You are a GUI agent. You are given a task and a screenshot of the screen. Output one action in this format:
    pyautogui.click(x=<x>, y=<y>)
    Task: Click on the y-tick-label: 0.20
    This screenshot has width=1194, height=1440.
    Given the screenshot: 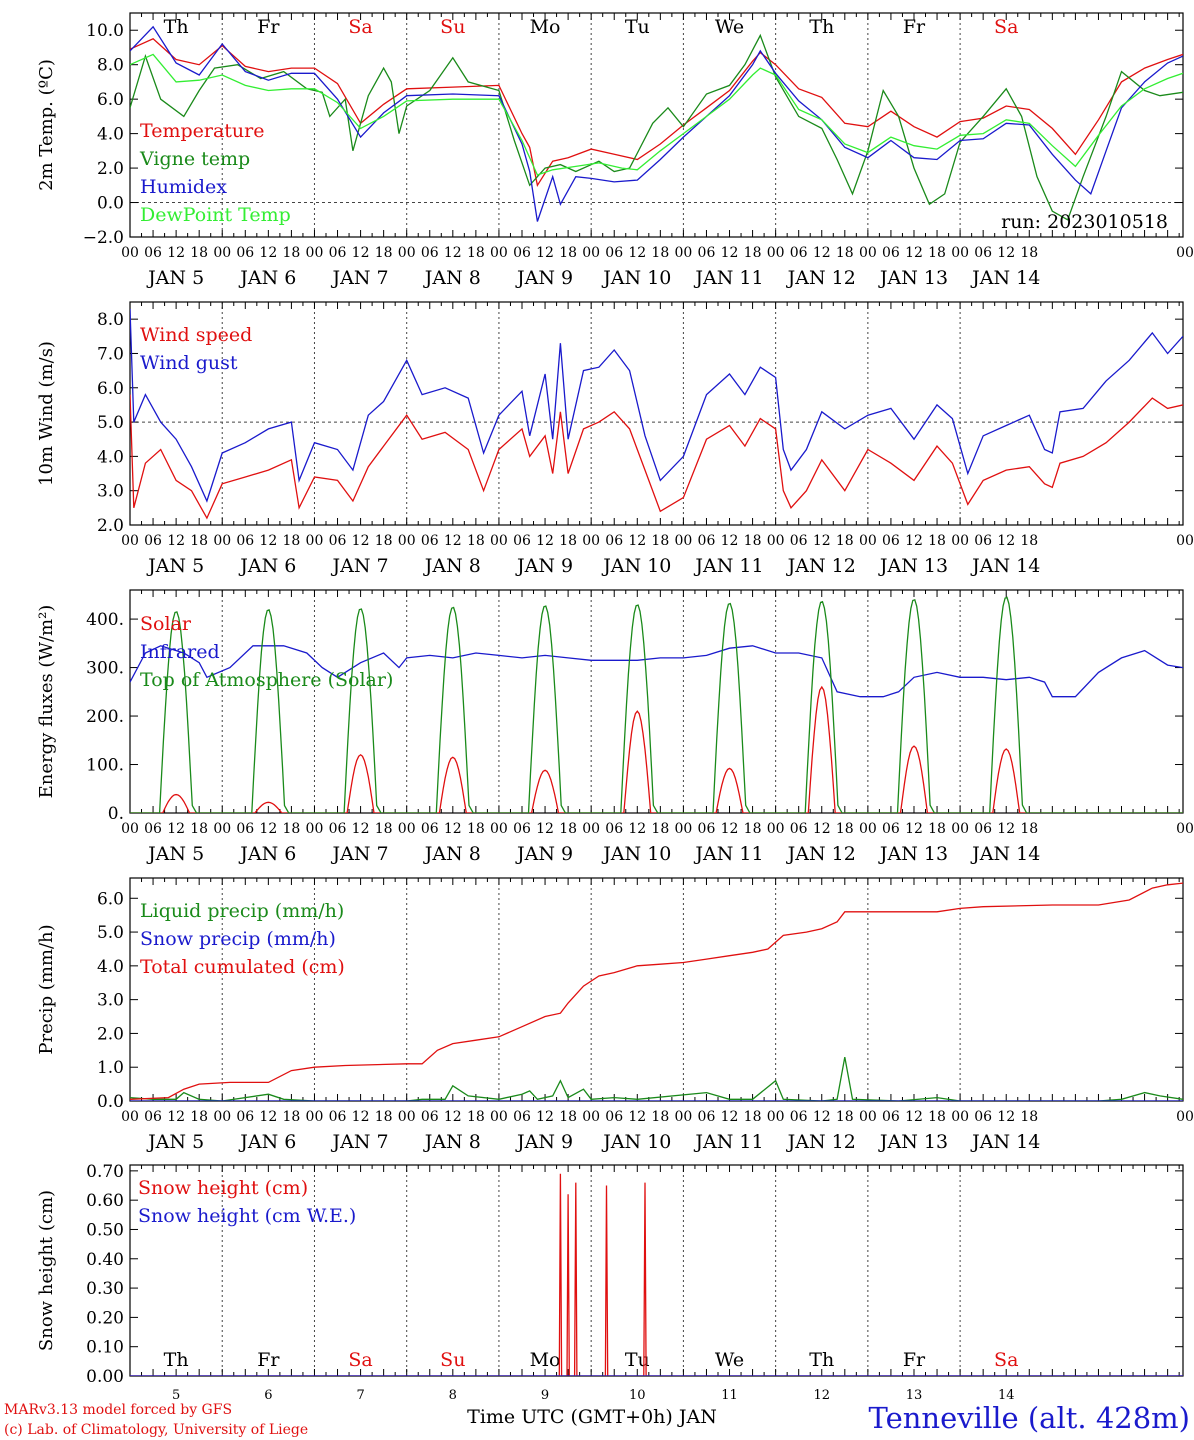 What is the action you would take?
    pyautogui.click(x=105, y=1318)
    